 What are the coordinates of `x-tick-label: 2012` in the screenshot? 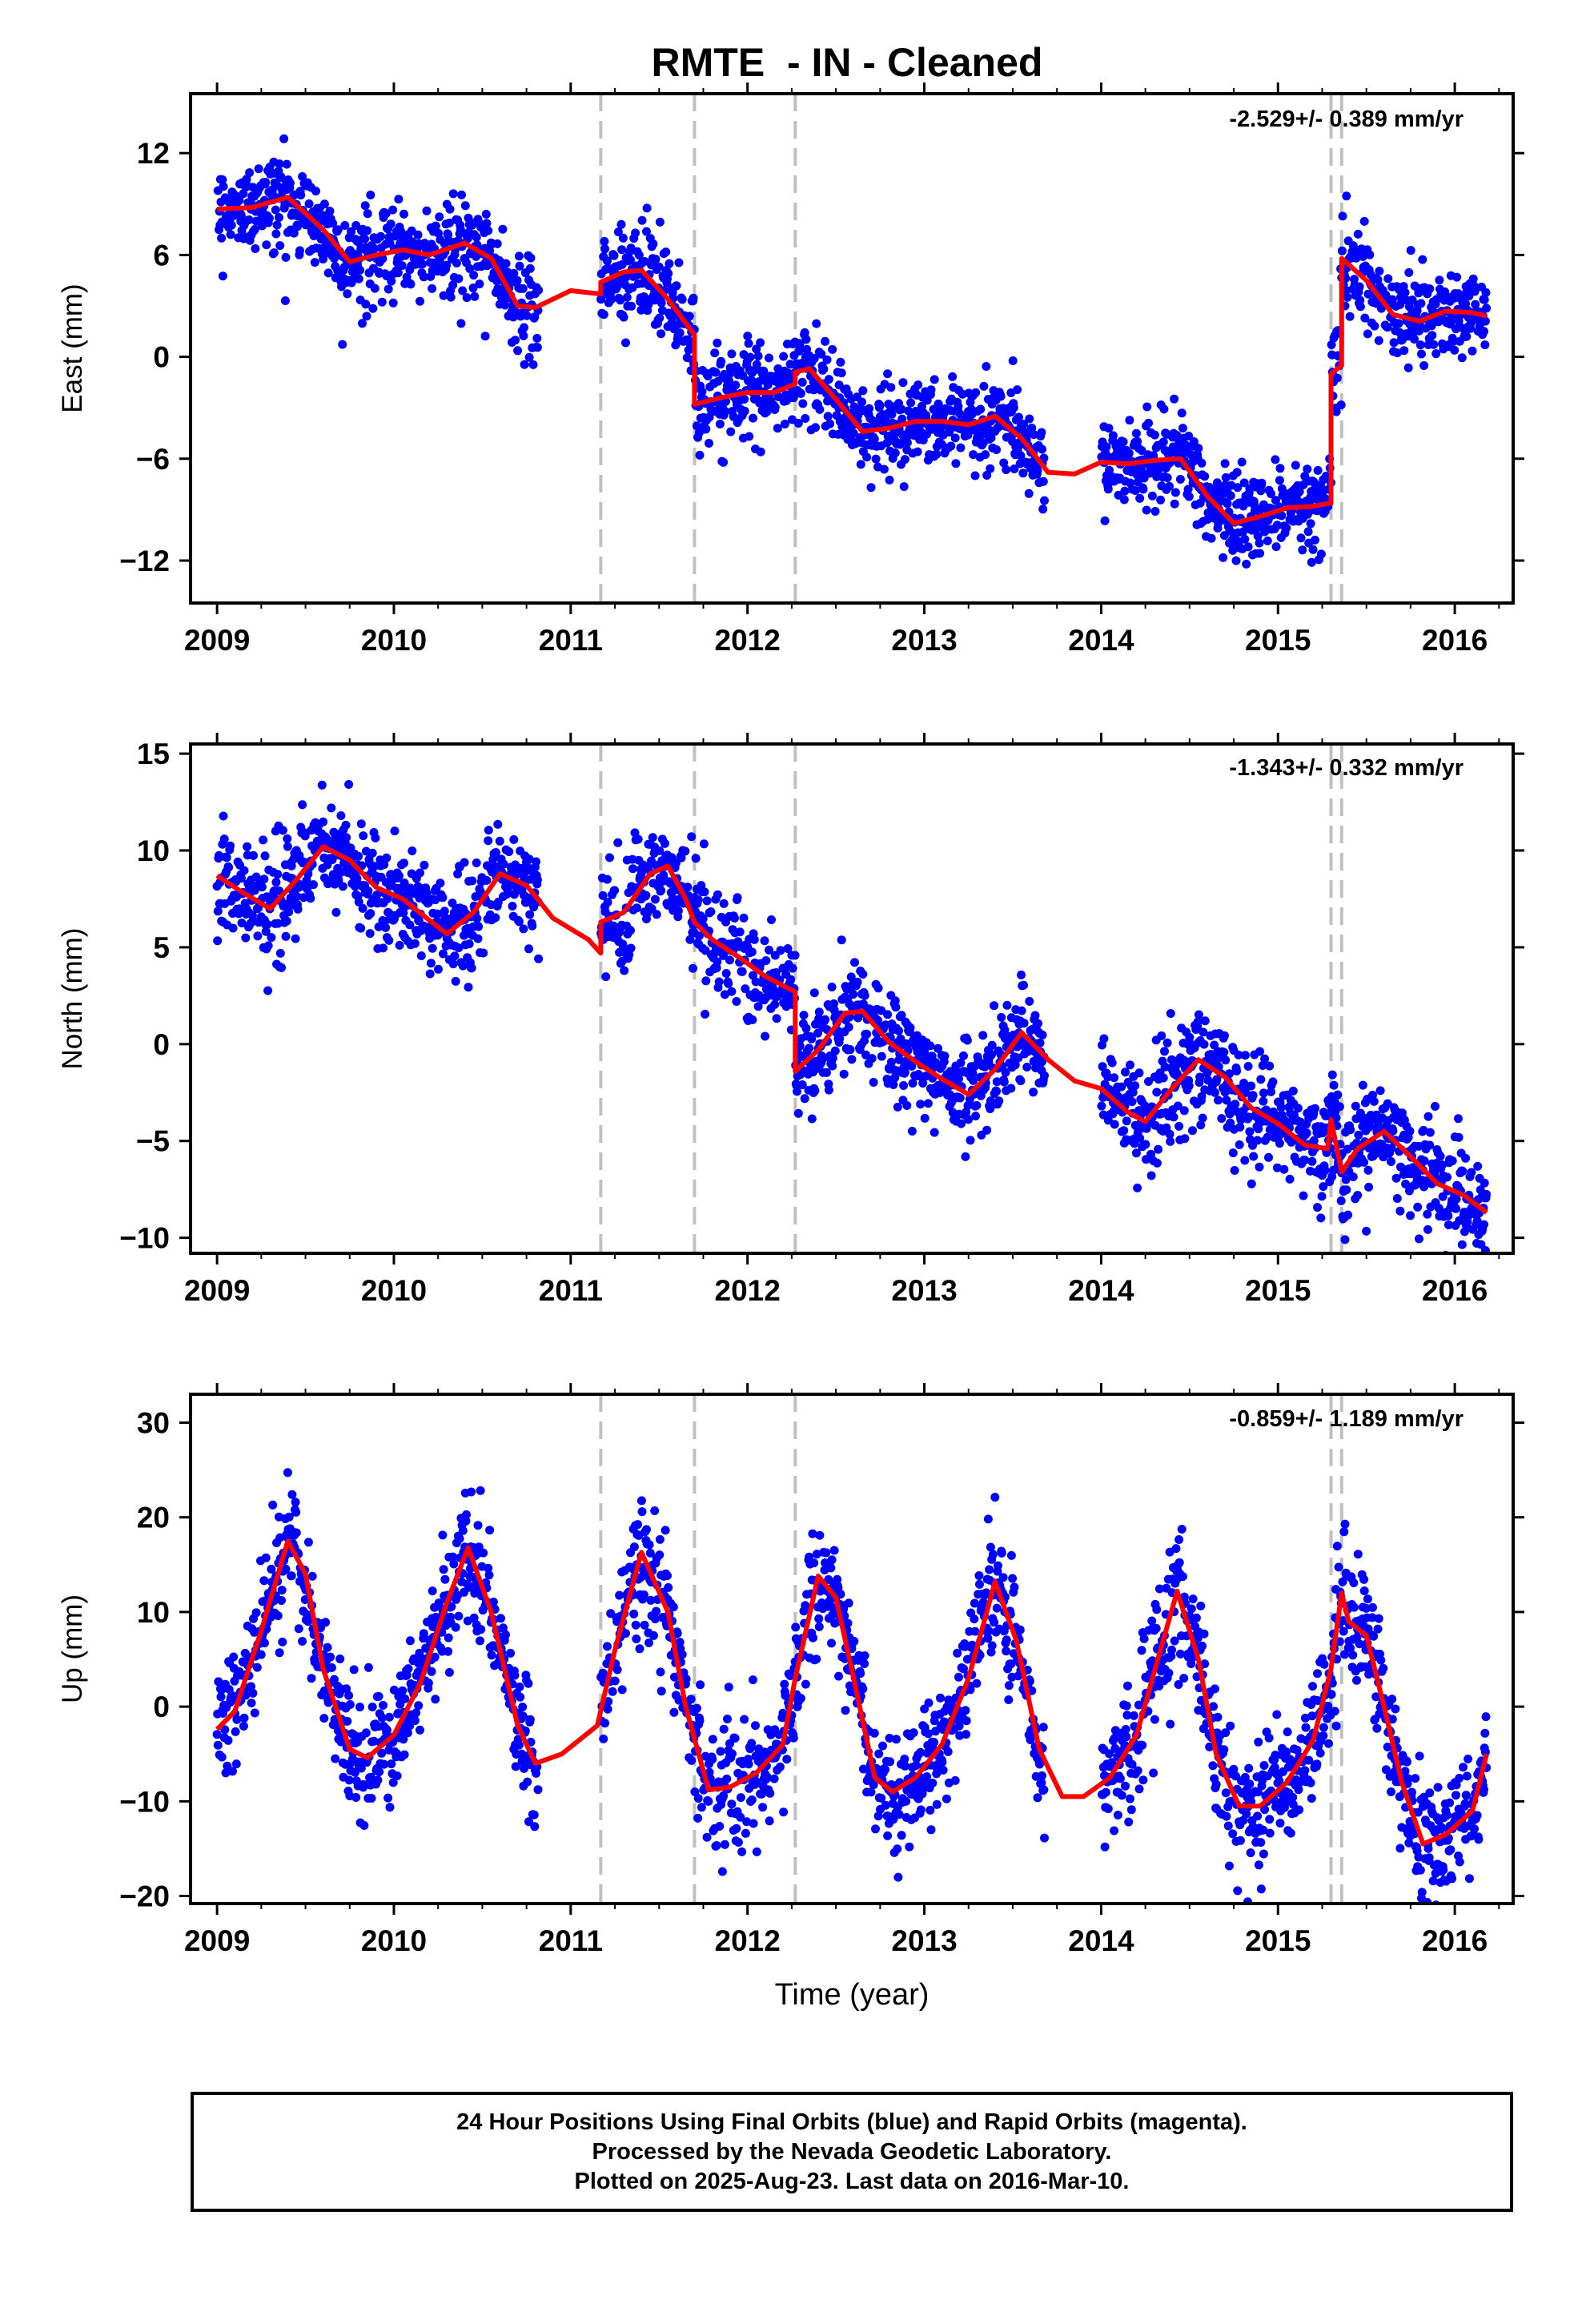 It's located at (748, 1290).